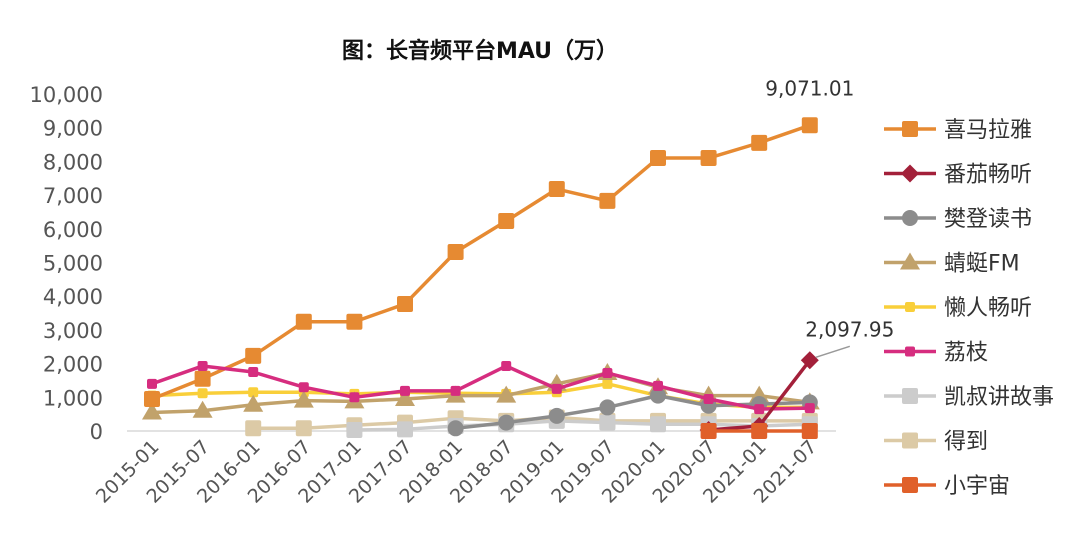 The image size is (1080, 543). What do you see at coordinates (988, 130) in the screenshot?
I see `legend-label: 喜马拉雅` at bounding box center [988, 130].